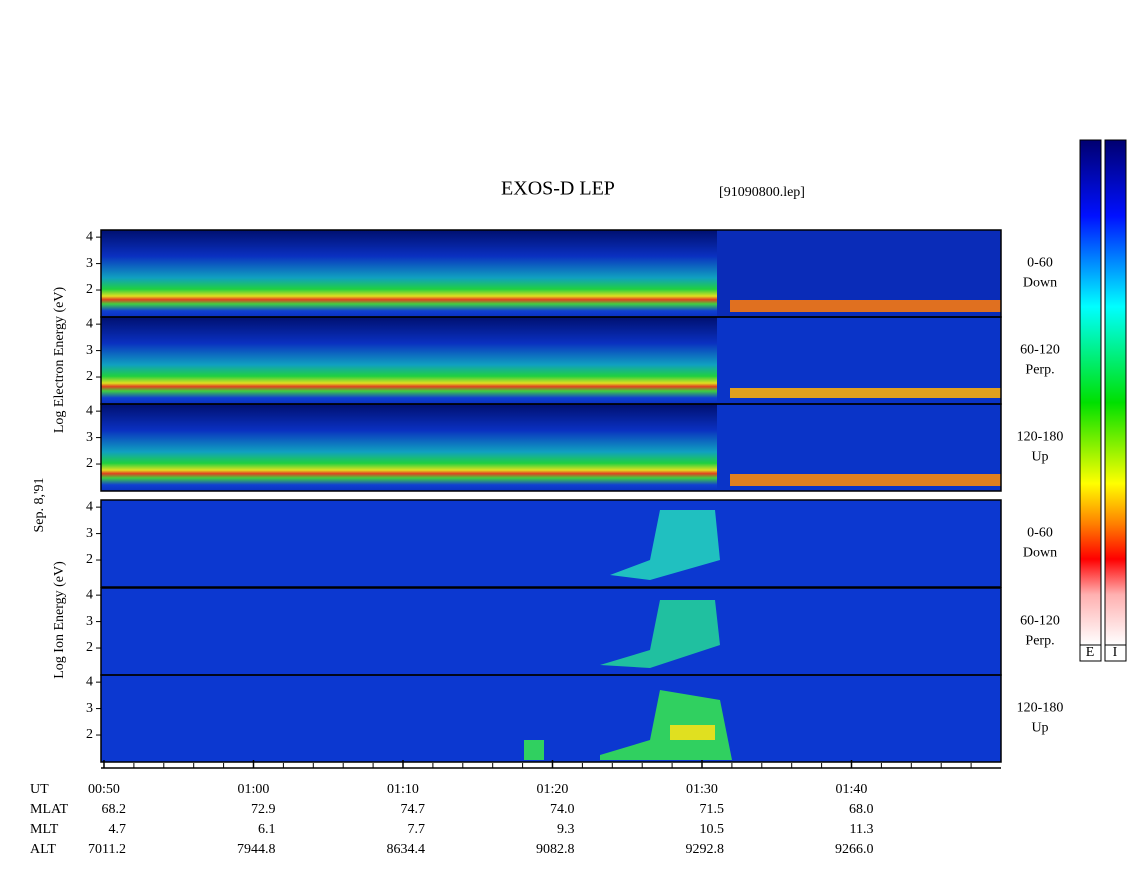 Image resolution: width=1130 pixels, height=875 pixels. What do you see at coordinates (254, 789) in the screenshot?
I see `x-tick-label: 01:00` at bounding box center [254, 789].